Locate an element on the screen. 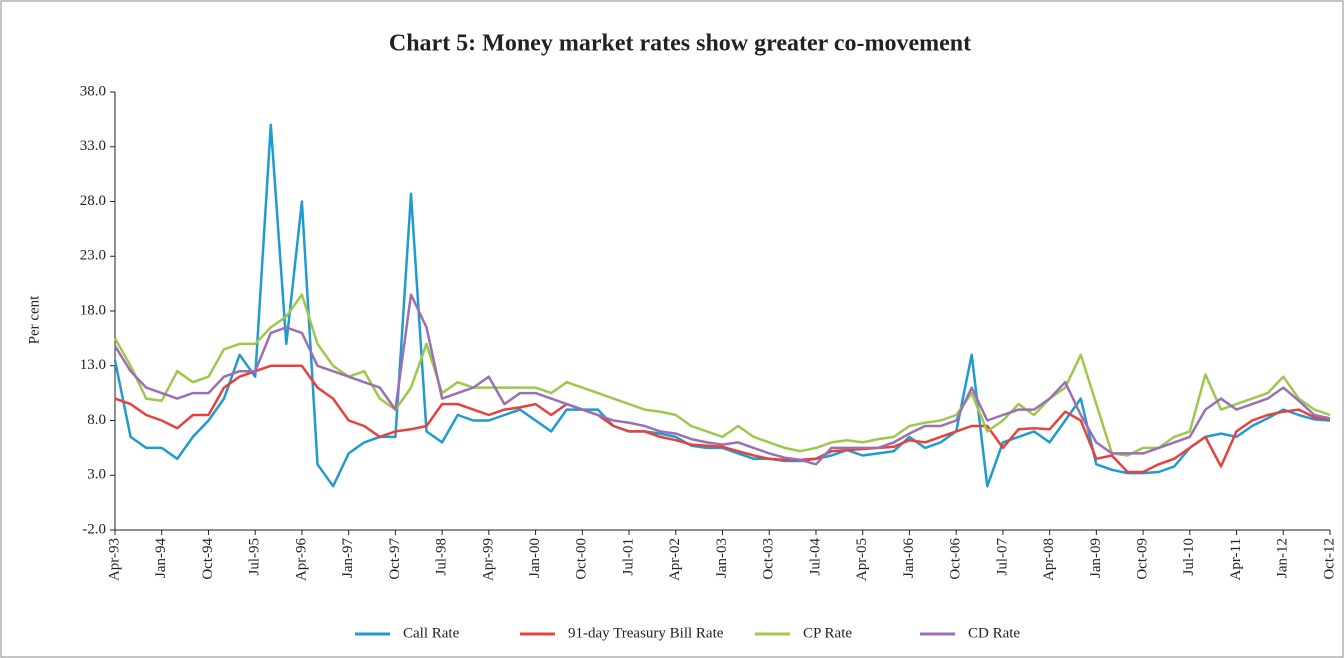 The height and width of the screenshot is (658, 1344). x-tick-label: Jul-95 is located at coordinates (255, 557).